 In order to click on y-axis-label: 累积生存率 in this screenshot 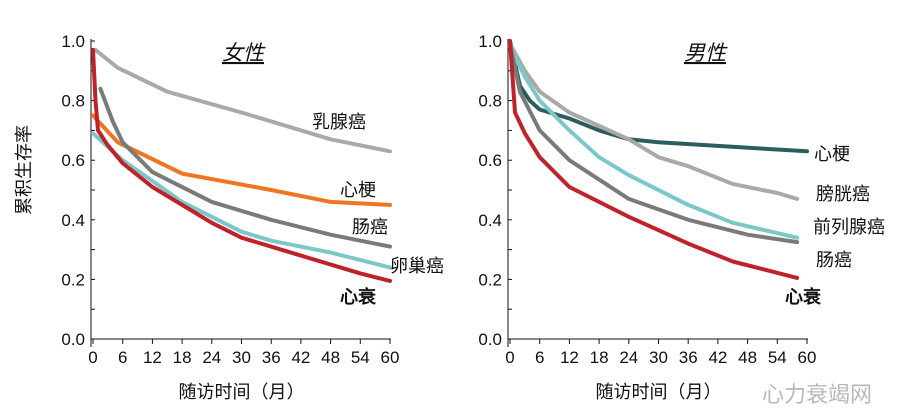, I will do `click(24, 170)`.